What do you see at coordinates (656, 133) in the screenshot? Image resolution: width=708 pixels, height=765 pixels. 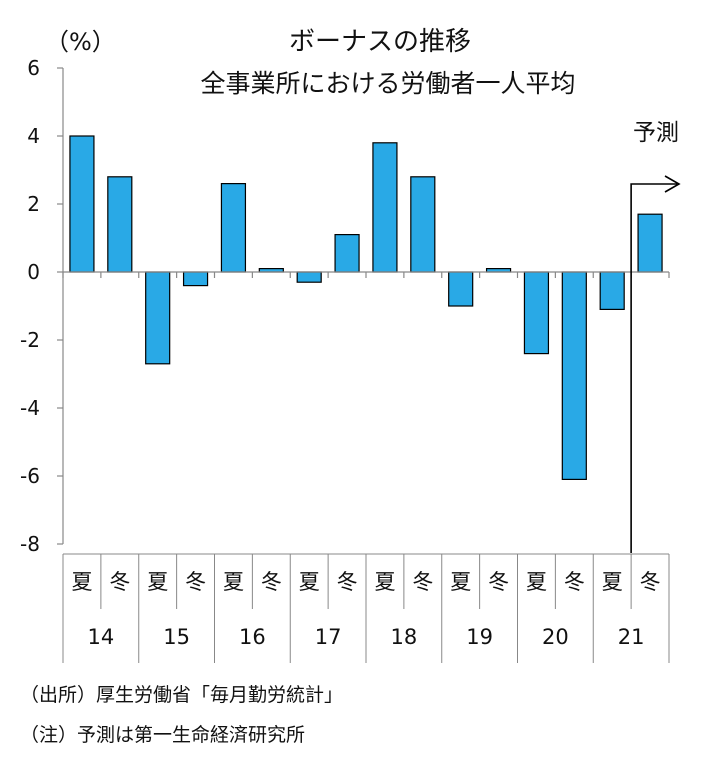 I see `forecast-label: 予測` at bounding box center [656, 133].